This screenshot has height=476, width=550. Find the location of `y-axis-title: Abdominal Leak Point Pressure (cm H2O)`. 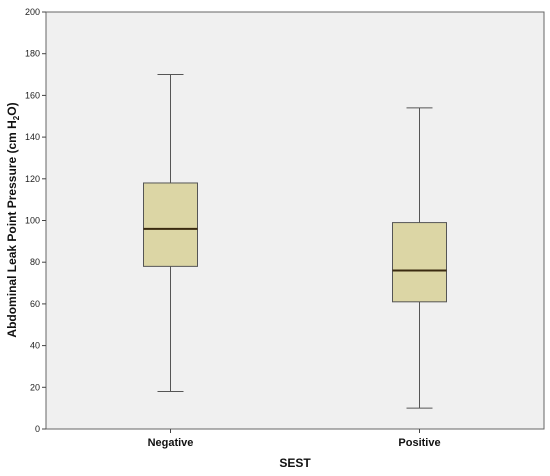

y-axis-title: Abdominal Leak Point Pressure (cm H2O) is located at coordinates (13, 219).